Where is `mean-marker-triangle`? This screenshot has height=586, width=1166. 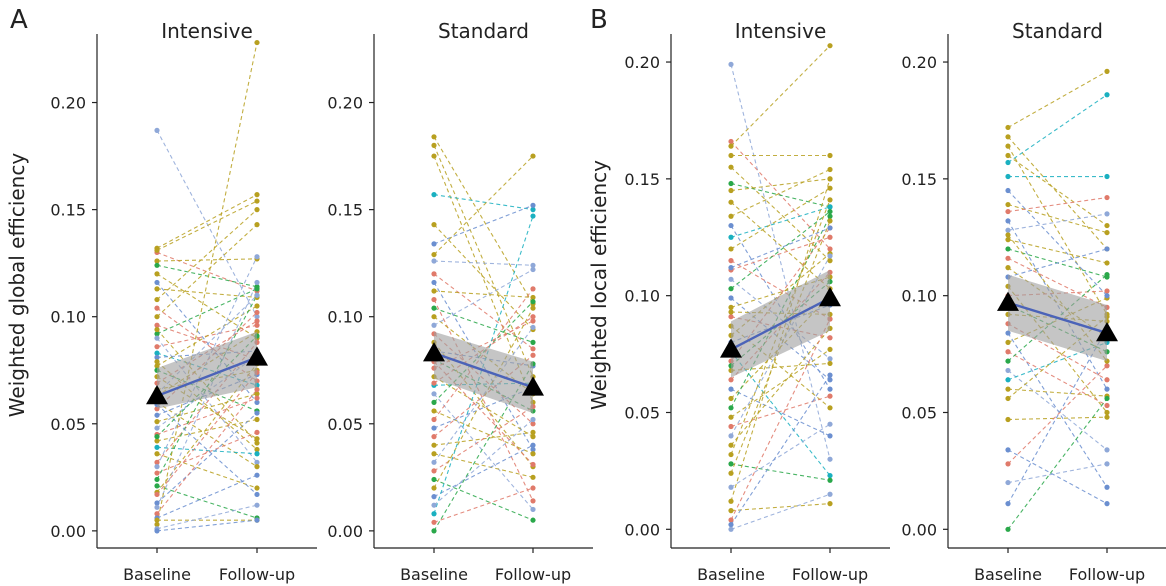 mean-marker-triangle is located at coordinates (1008, 301).